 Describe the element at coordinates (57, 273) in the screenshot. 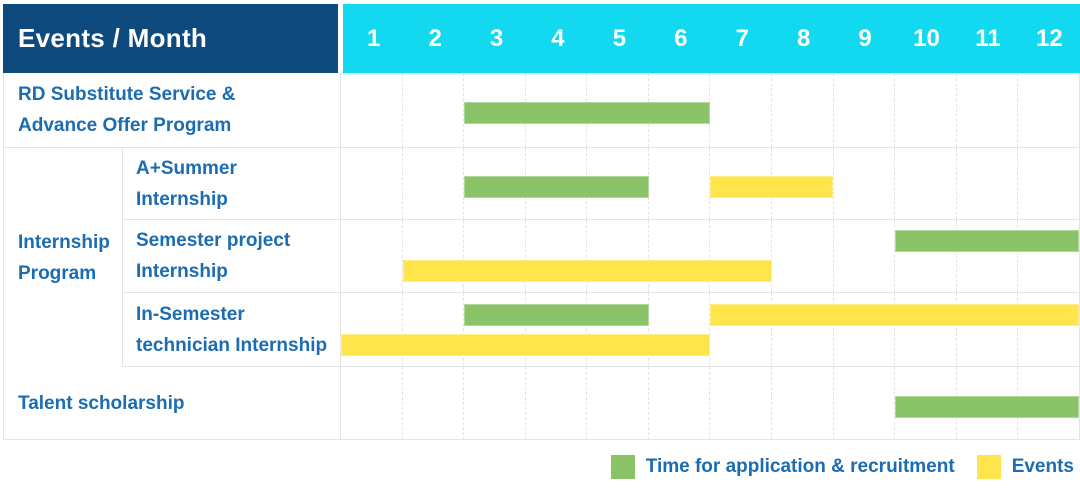

I see `row-group-label-line: Program` at that location.